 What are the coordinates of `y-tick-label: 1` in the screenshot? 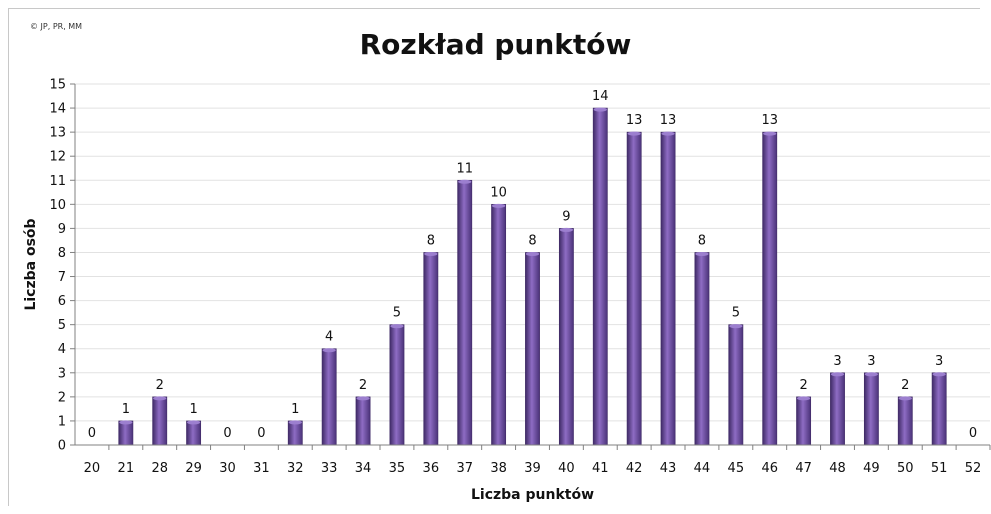 It's located at (62, 421).